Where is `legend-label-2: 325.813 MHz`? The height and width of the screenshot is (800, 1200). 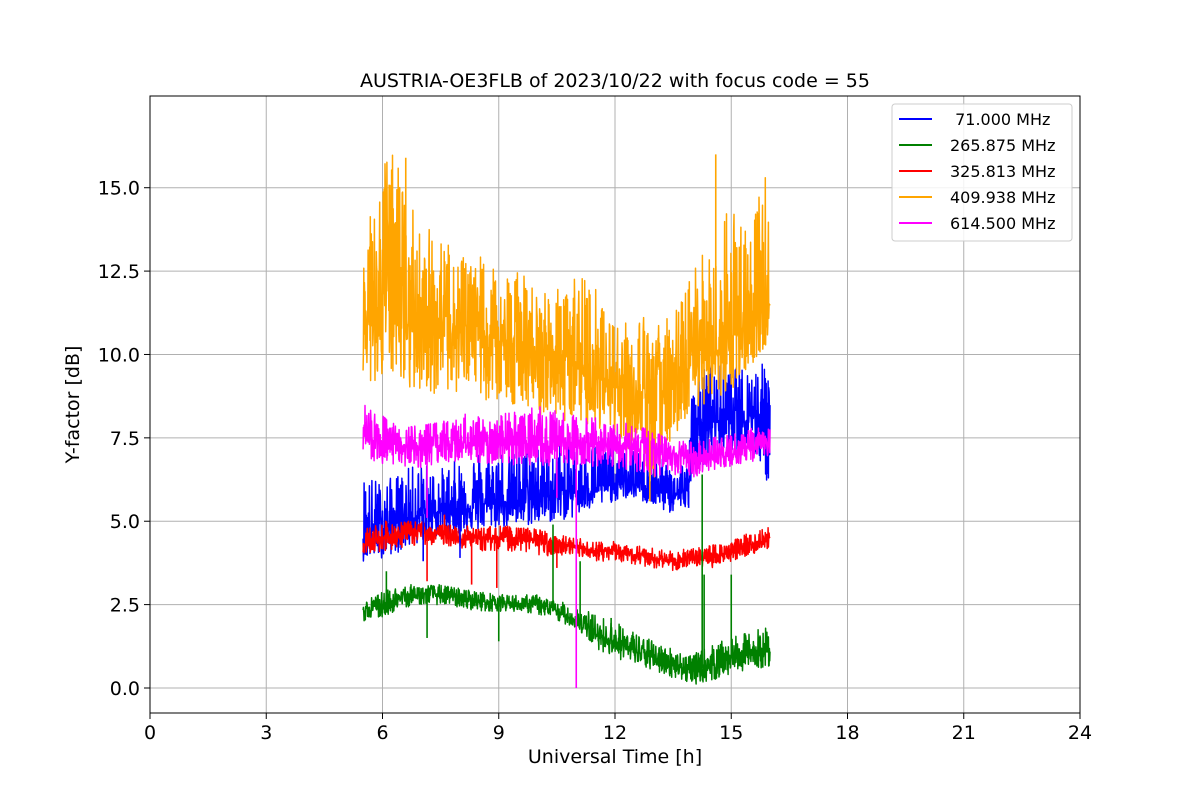 legend-label-2: 325.813 MHz is located at coordinates (1002, 171).